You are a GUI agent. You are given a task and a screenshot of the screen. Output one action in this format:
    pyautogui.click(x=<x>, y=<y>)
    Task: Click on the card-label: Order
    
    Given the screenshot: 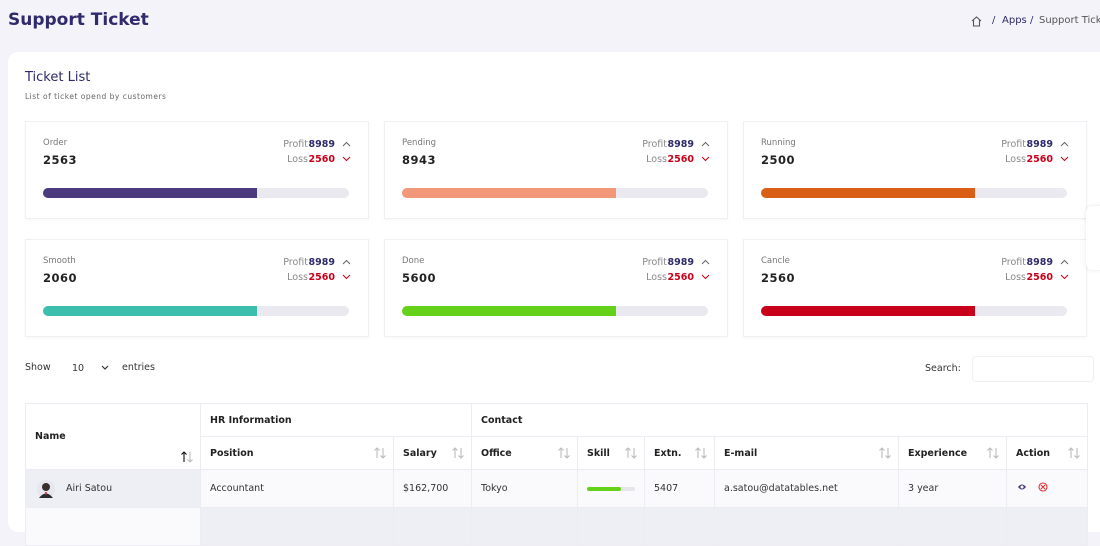 What is the action you would take?
    pyautogui.click(x=55, y=143)
    